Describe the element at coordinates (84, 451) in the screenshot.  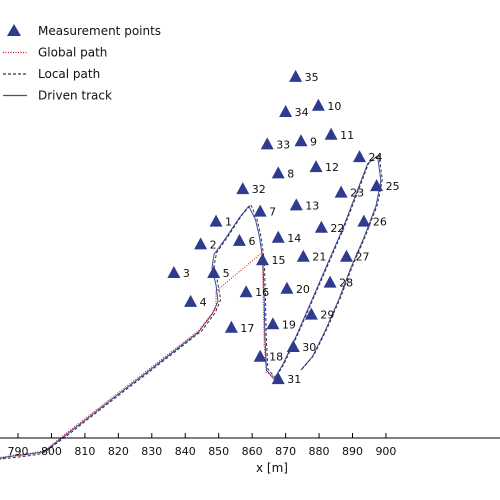
I see `x-tick-label: 810` at that location.